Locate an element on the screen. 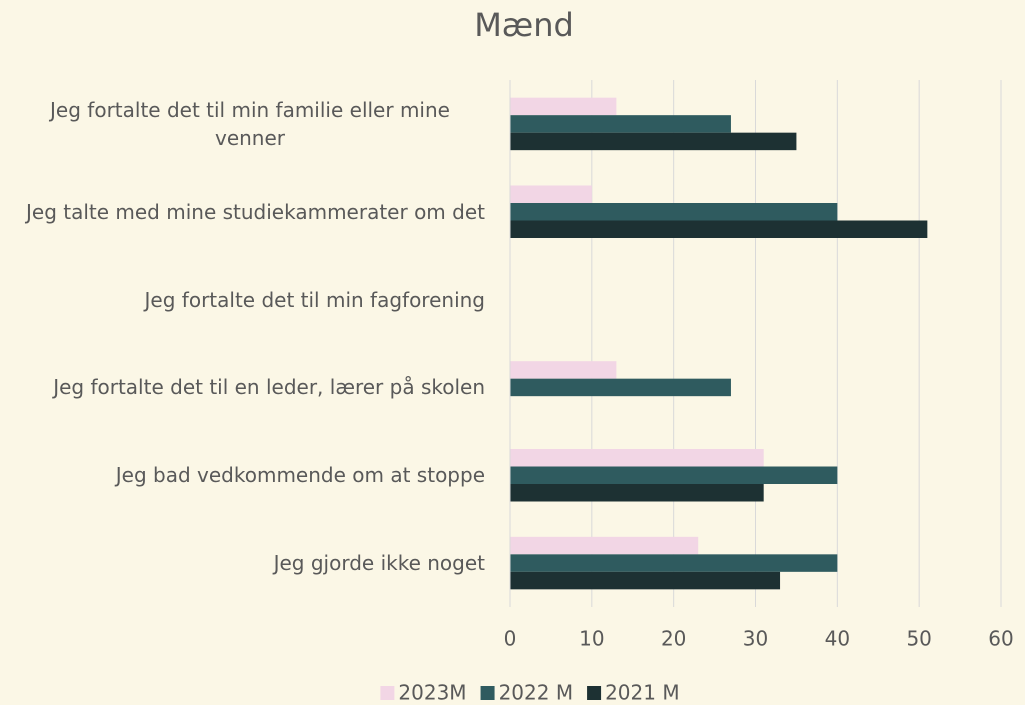  category-label-box: Jeg fortalte det til min fagforening is located at coordinates (315, 300).